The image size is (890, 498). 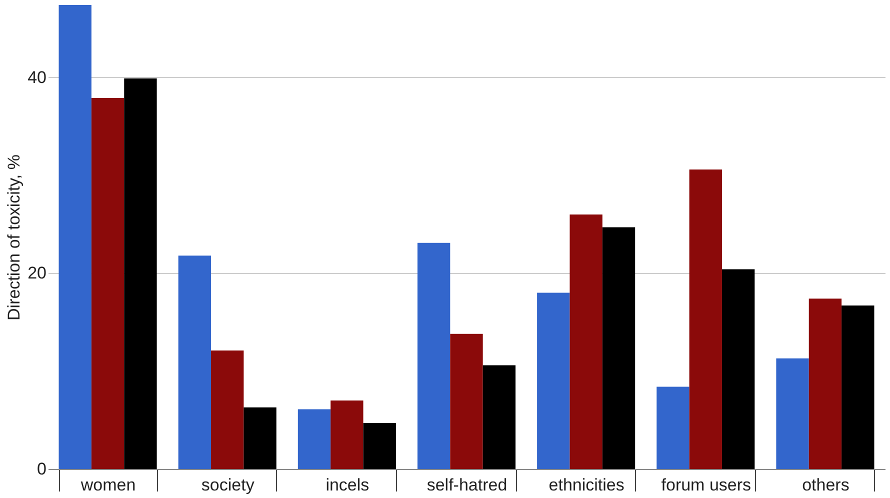 I want to click on x-tick-label: self-hatred, so click(x=467, y=485).